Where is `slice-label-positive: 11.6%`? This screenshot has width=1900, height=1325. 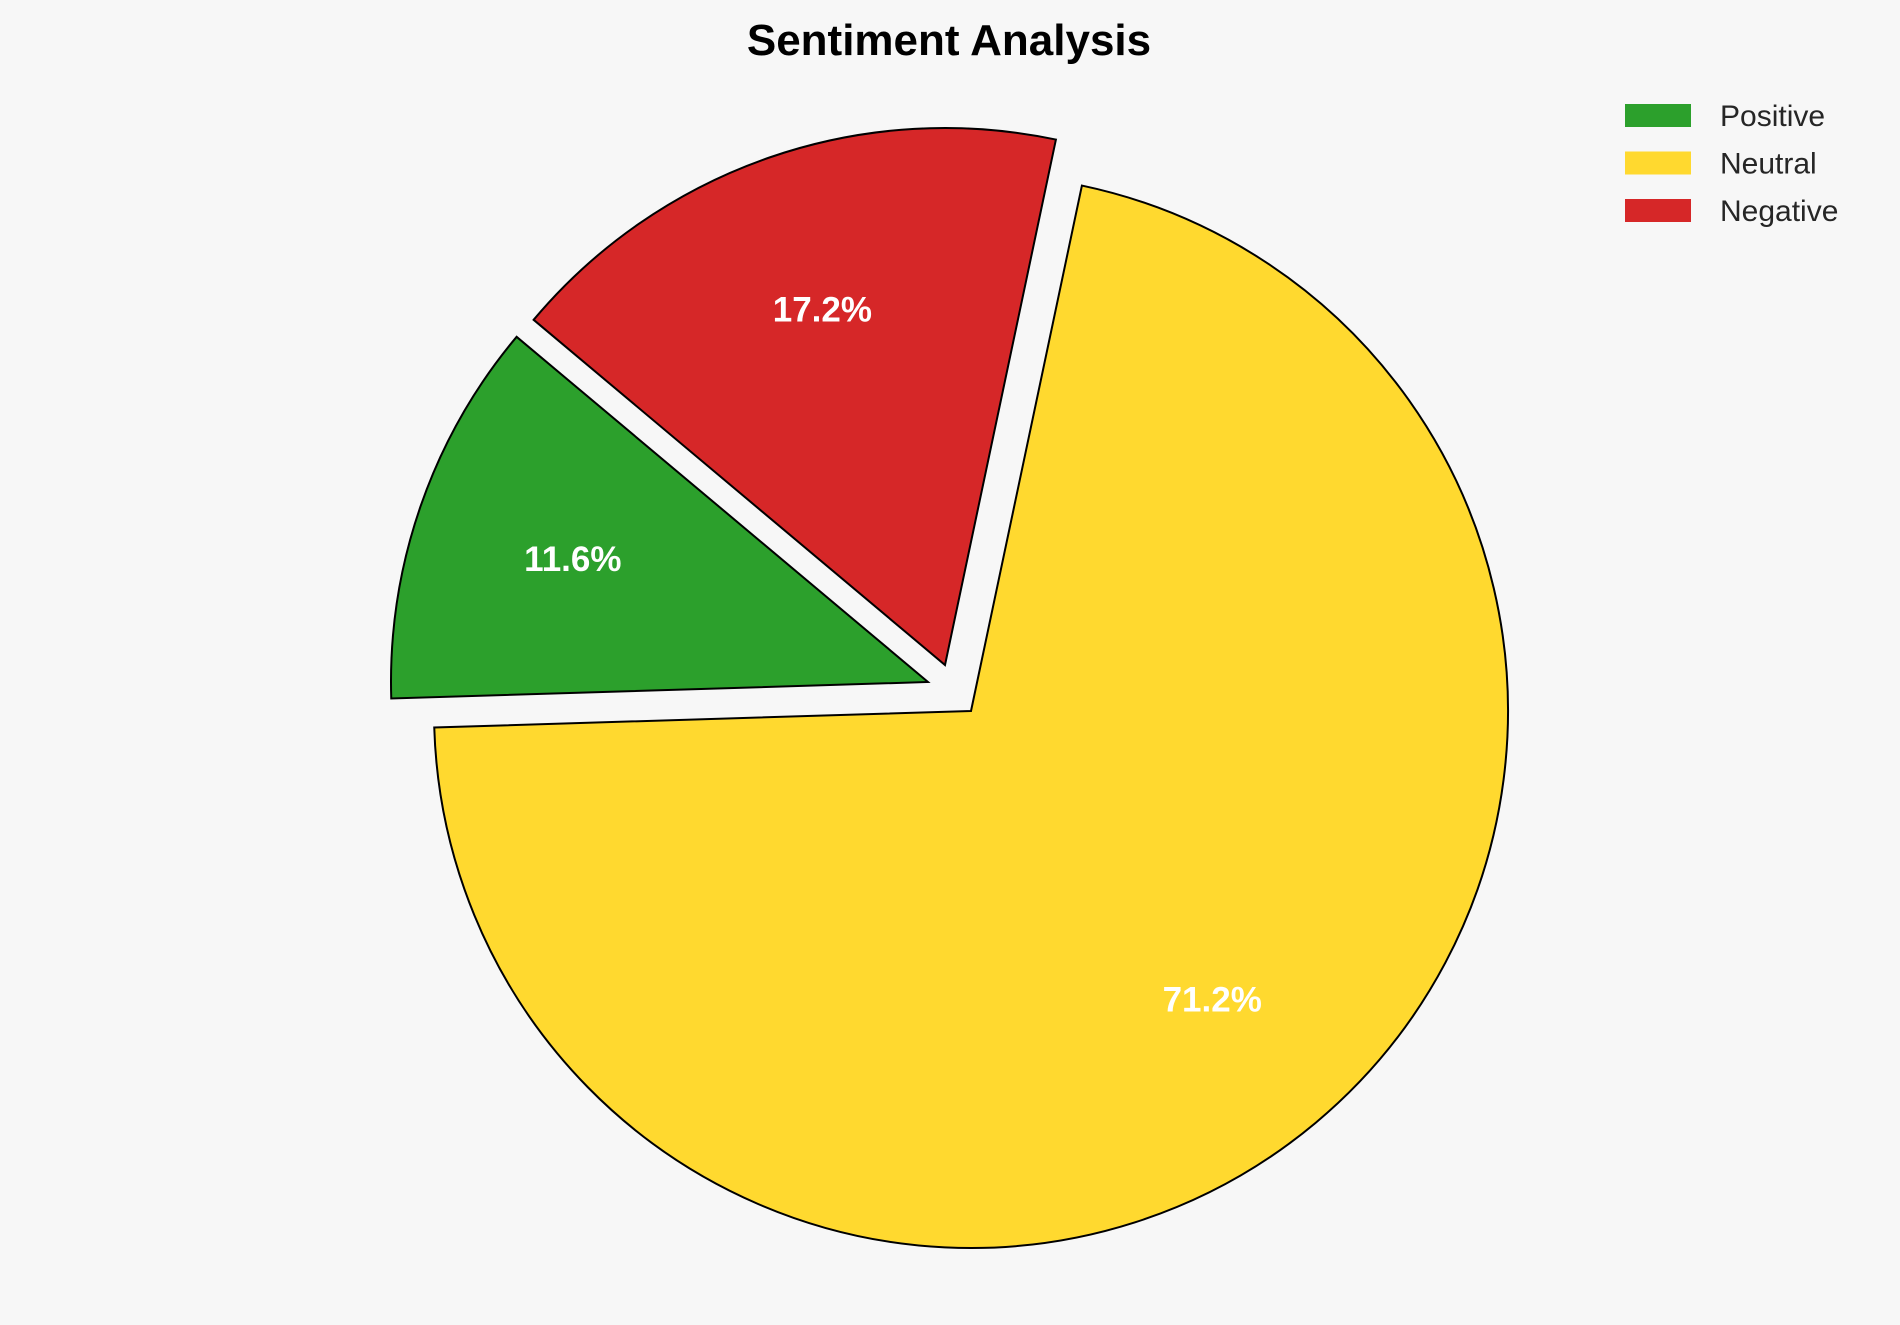 slice-label-positive: 11.6% is located at coordinates (572, 559).